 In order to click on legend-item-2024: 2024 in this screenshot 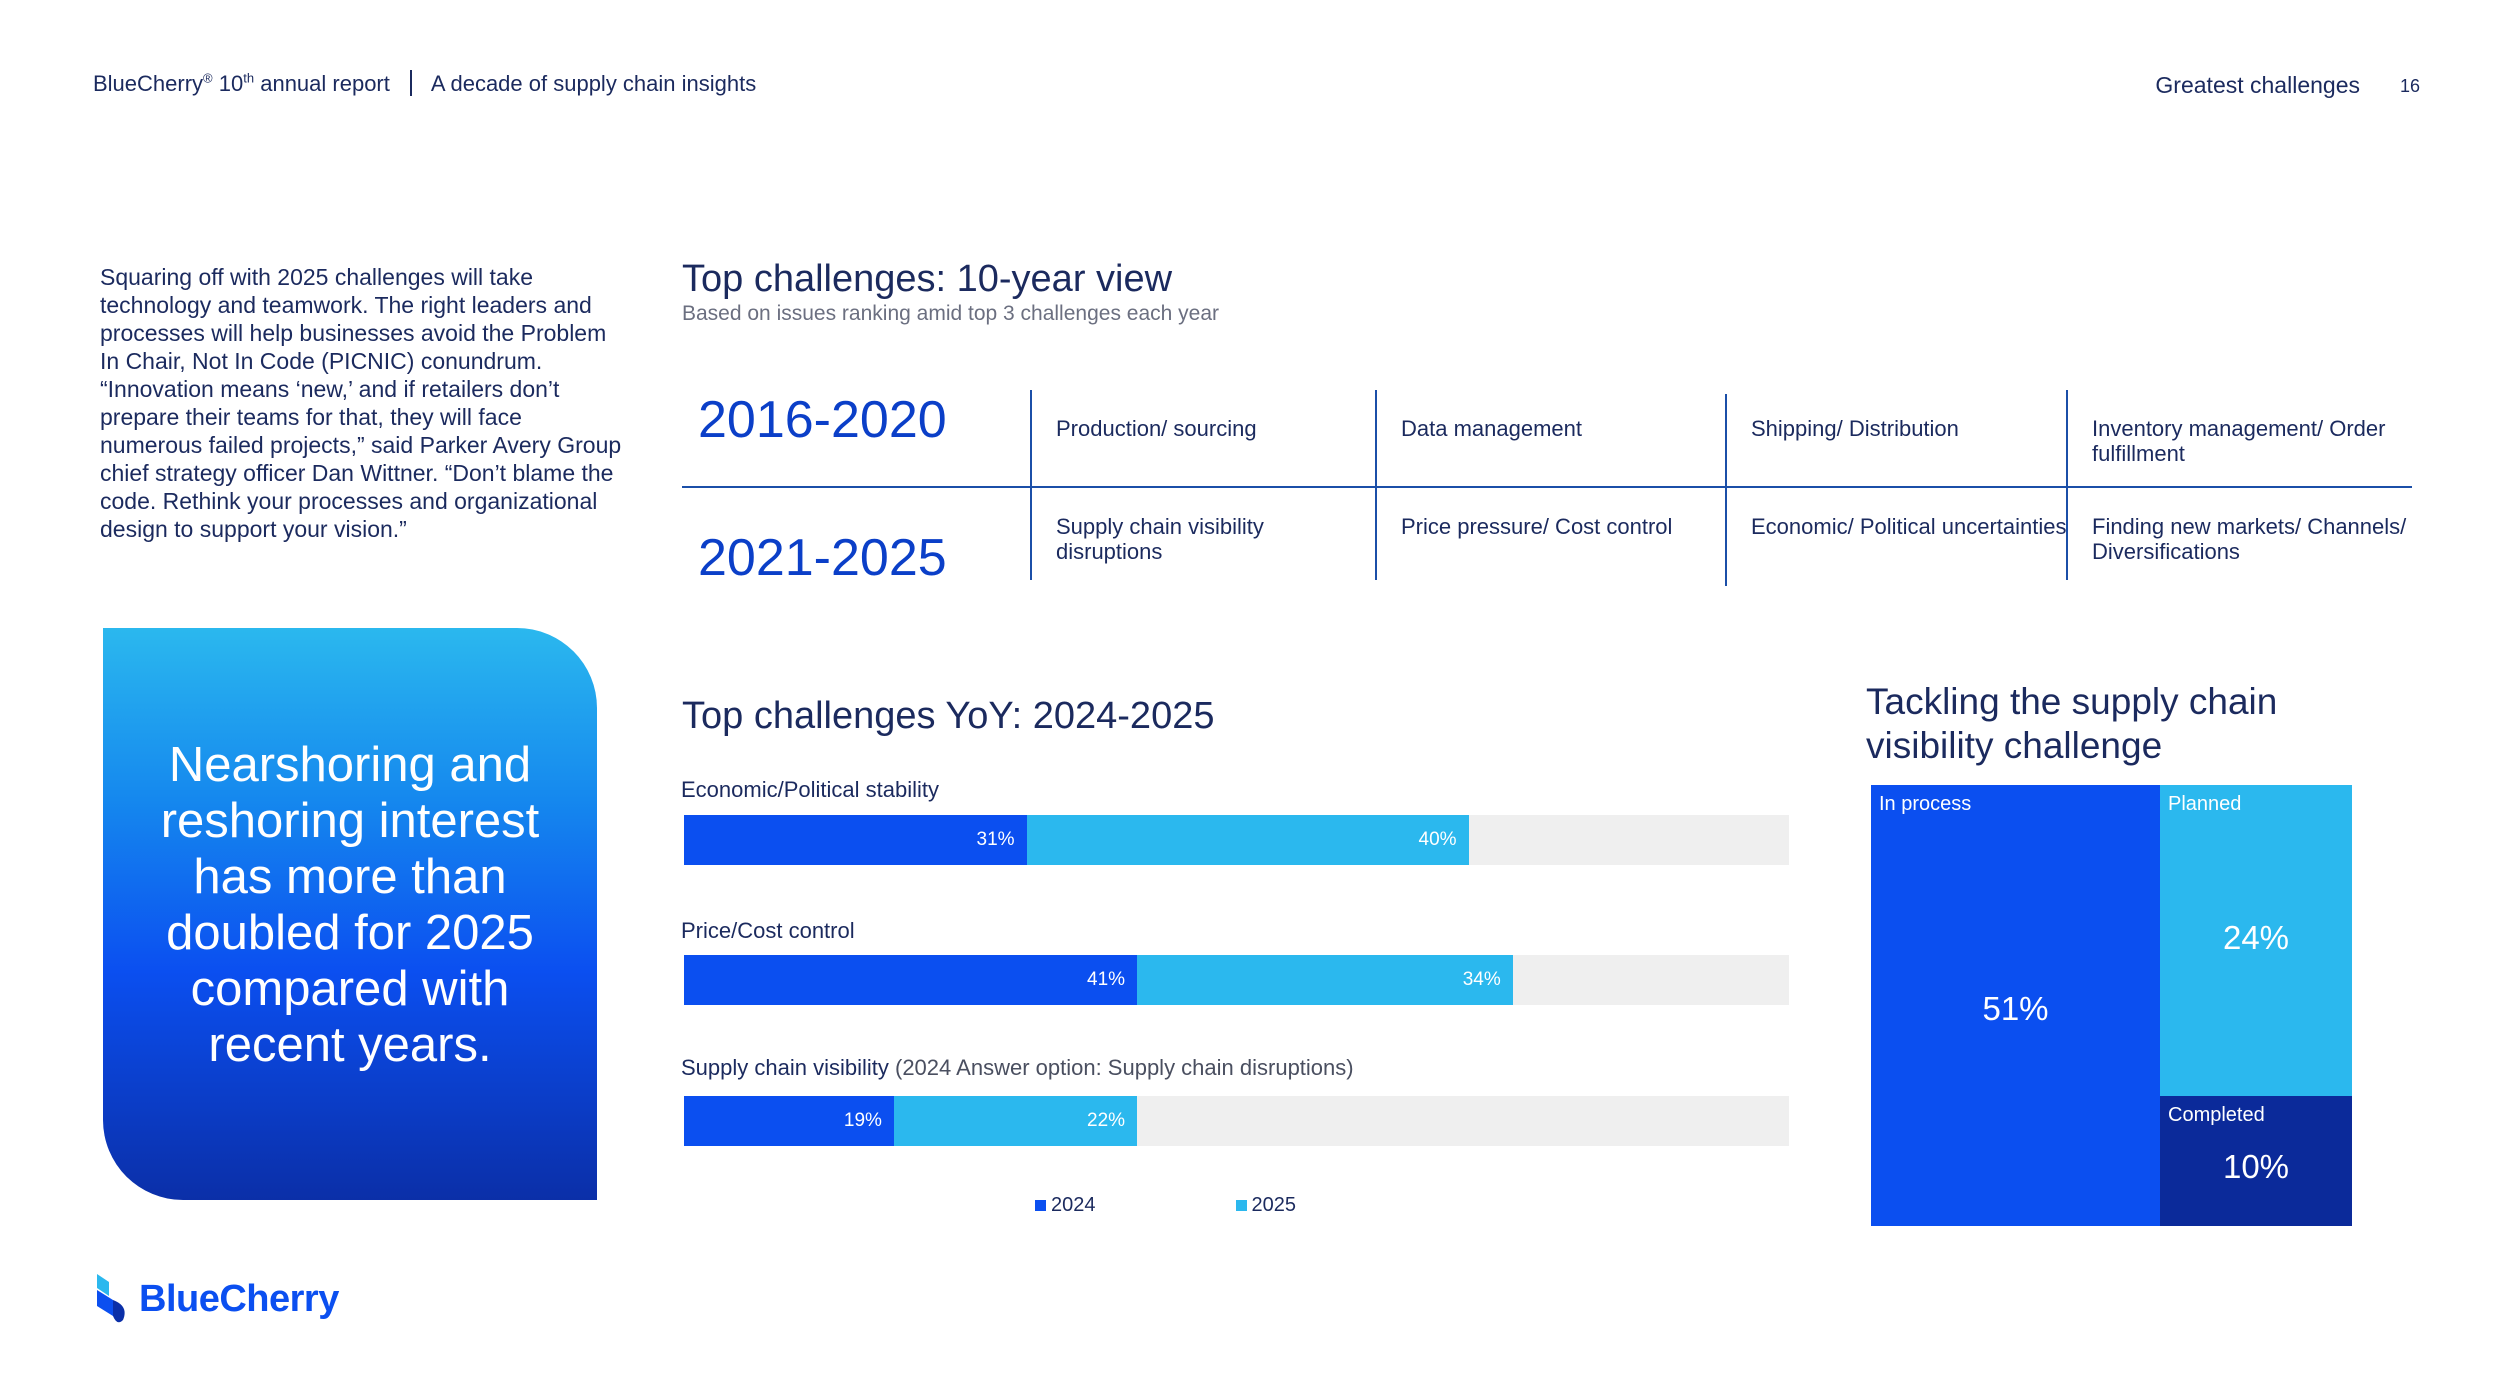, I will do `click(1065, 1205)`.